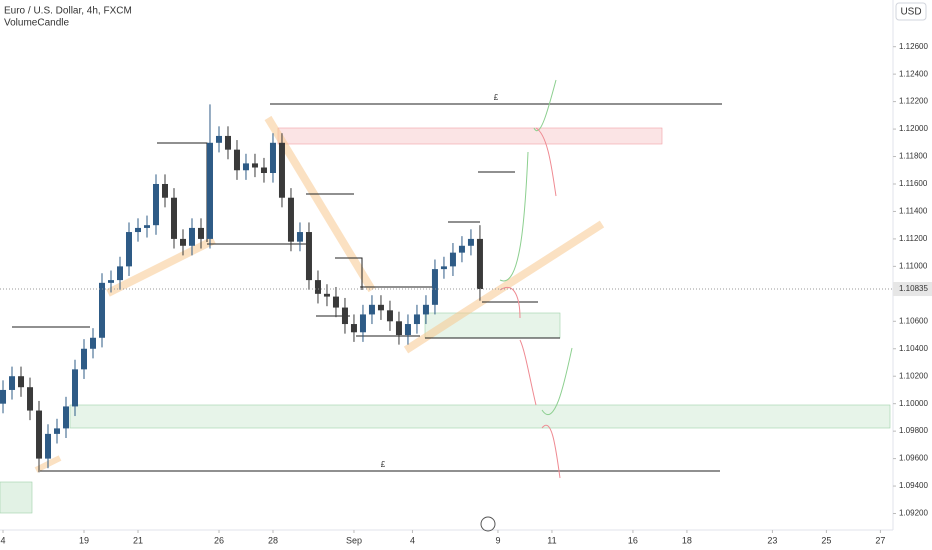  I want to click on y-tick-label: 1.09600, so click(913, 458).